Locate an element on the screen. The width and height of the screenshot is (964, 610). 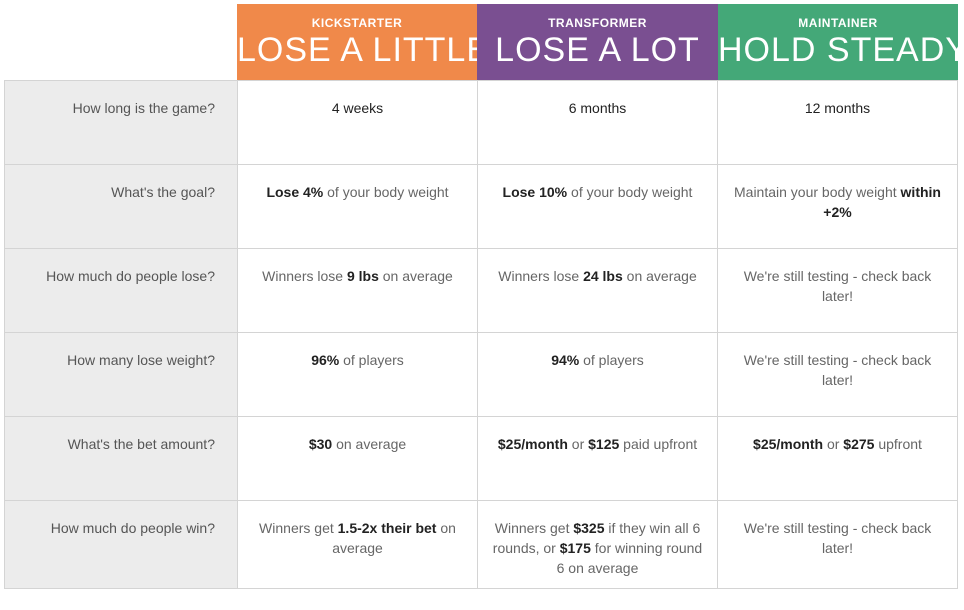
kickstarter-header: KICKSTARTER LOSE A LITTLE is located at coordinates (364, 42).